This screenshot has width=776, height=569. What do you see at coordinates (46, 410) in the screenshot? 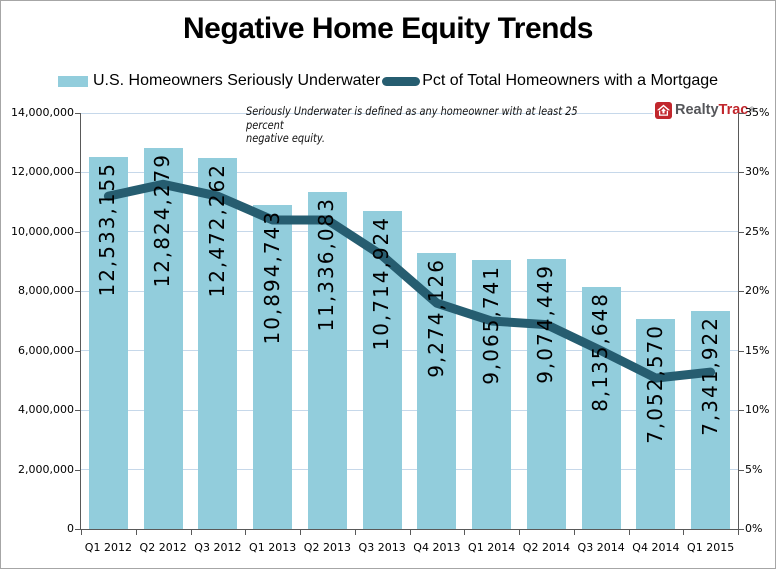
I see `y-axis-left-tick-label: 4,000,000` at bounding box center [46, 410].